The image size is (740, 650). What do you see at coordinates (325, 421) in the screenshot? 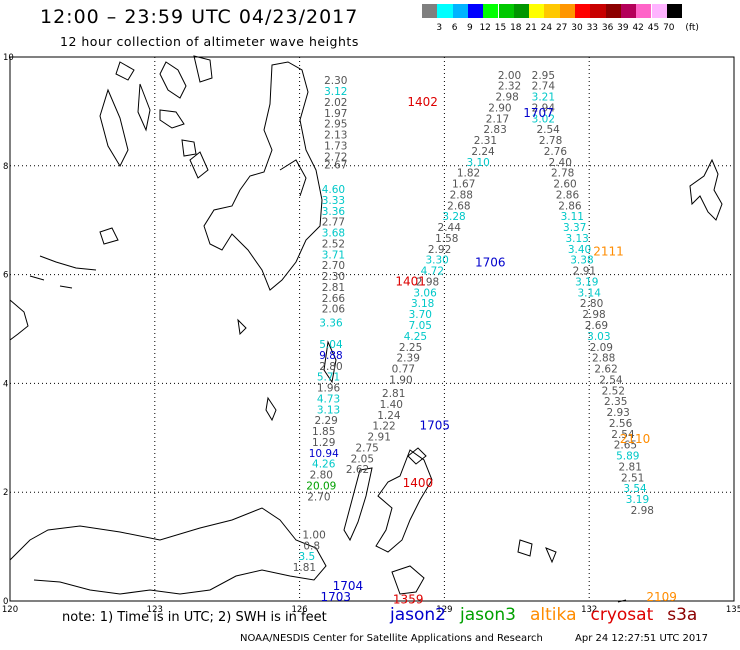
I see `wave-height-value: 2.29` at bounding box center [325, 421].